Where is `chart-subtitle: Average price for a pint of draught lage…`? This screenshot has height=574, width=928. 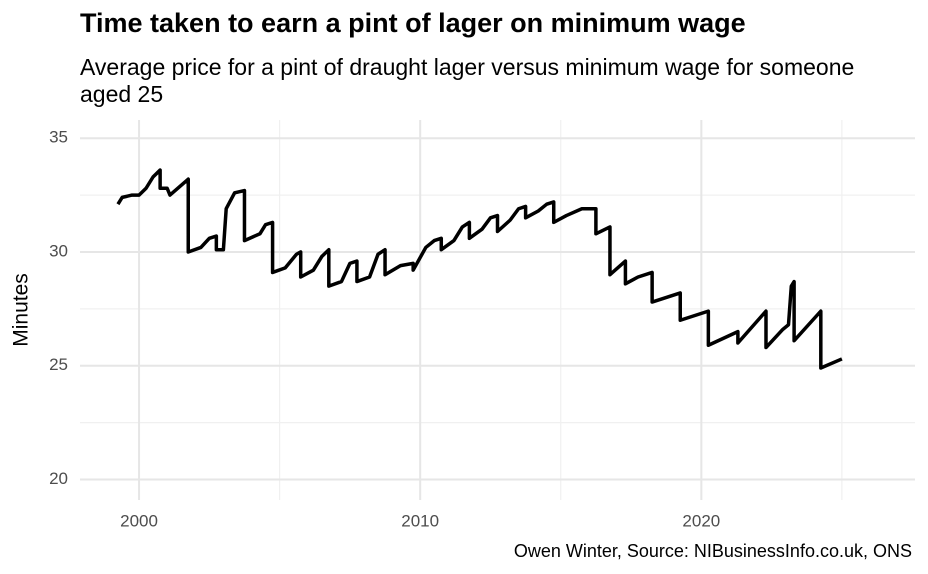 chart-subtitle: Average price for a pint of draught lage… is located at coordinates (467, 80).